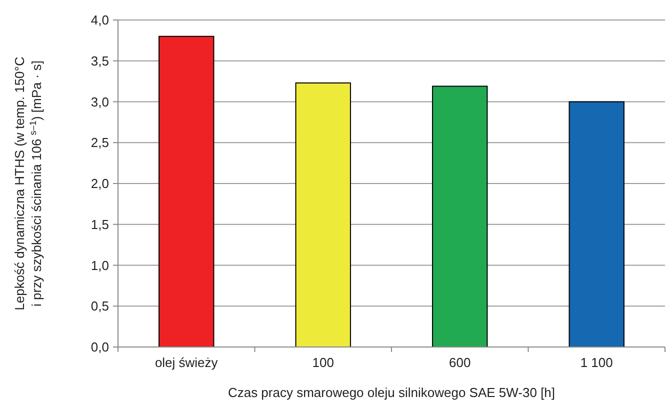 The image size is (667, 407). Describe the element at coordinates (99, 102) in the screenshot. I see `y-tick-label: 3,0` at that location.